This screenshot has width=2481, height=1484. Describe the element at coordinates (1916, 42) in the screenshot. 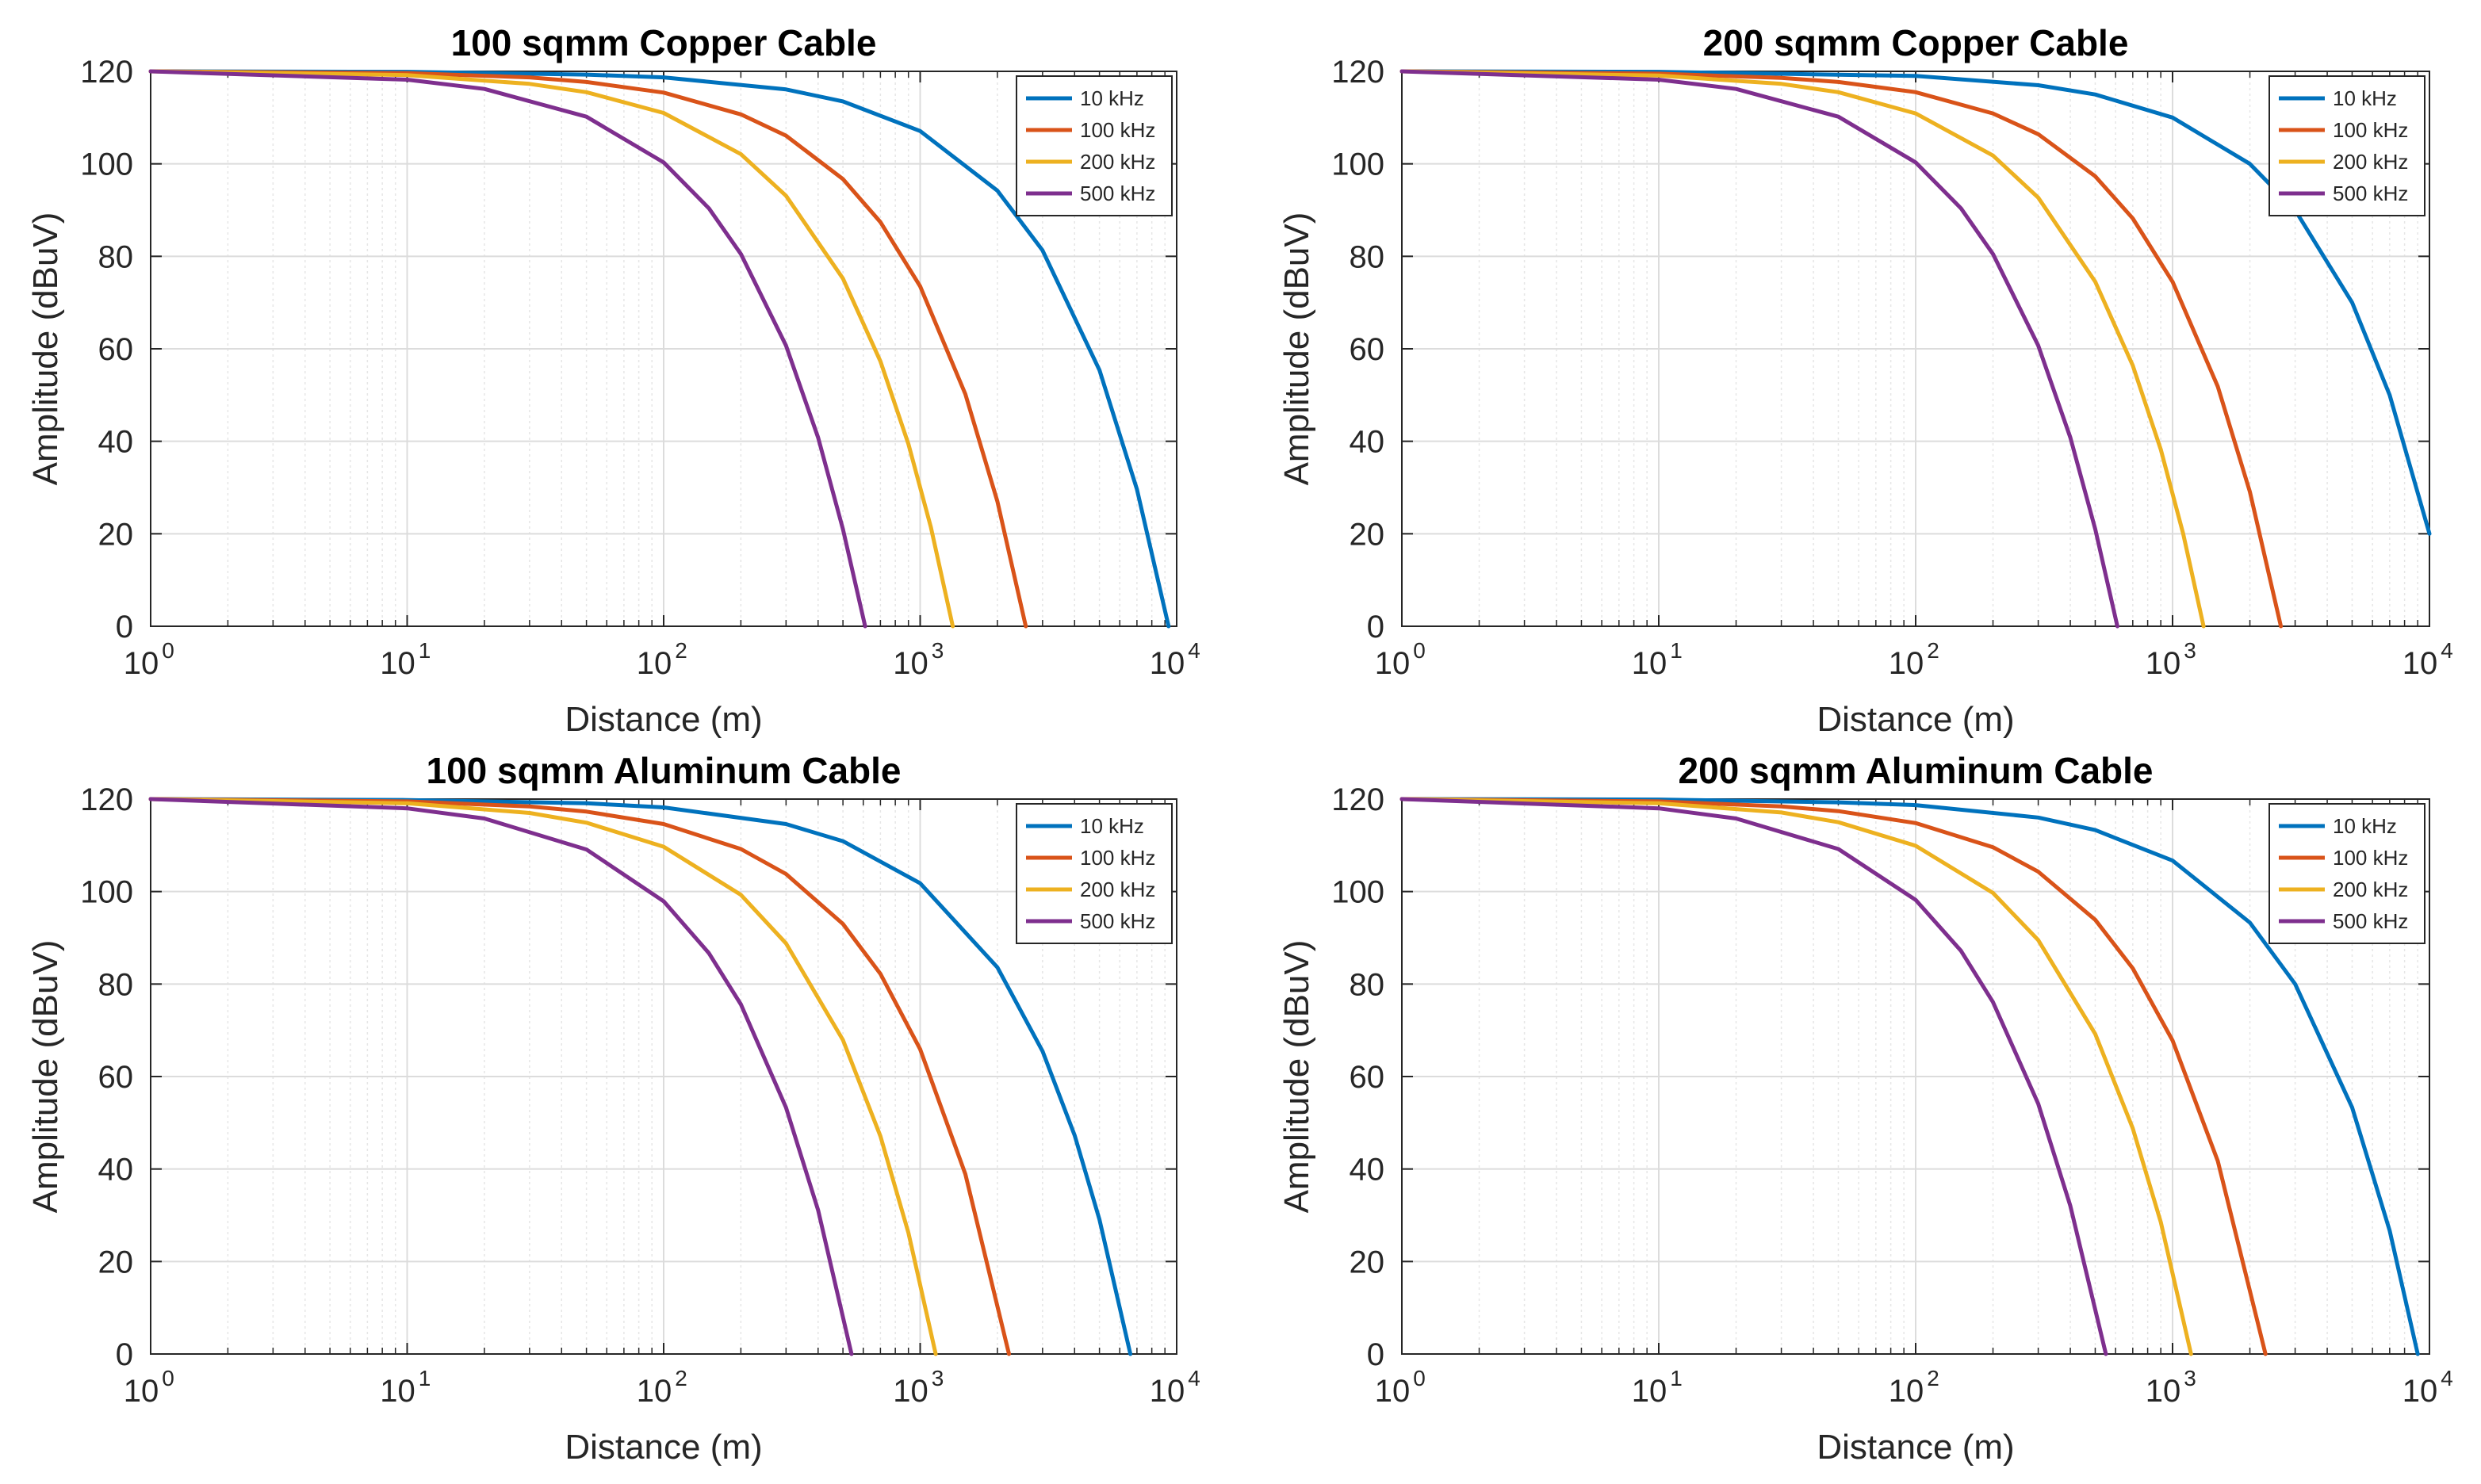

I see `chart-title: 200 sqmm Copper Cable` at that location.